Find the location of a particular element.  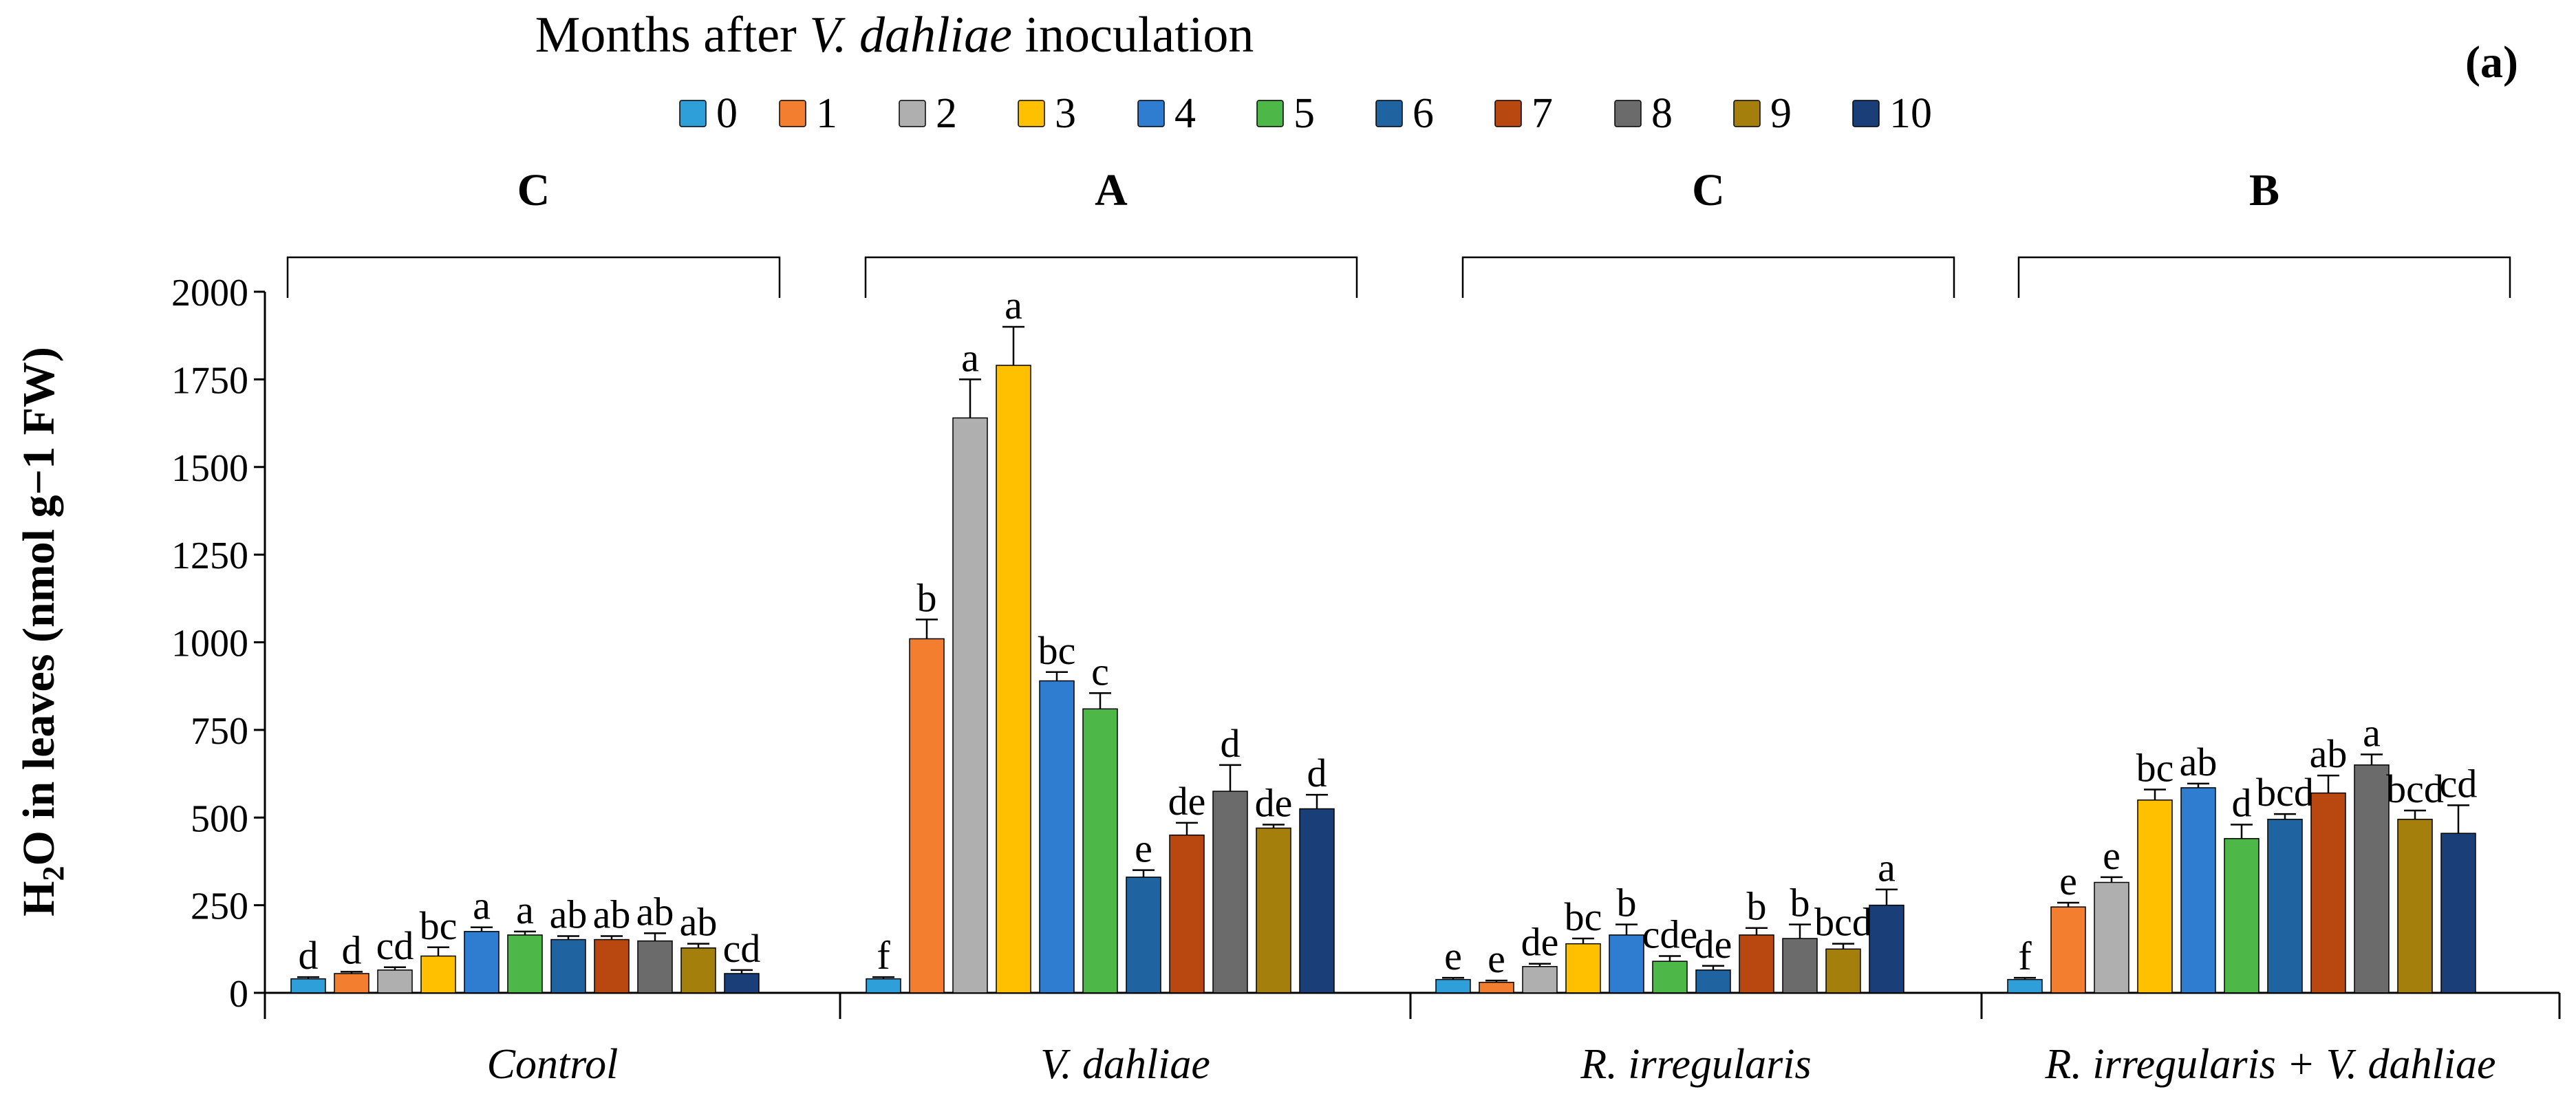

legend-label: 4 is located at coordinates (1185, 113).